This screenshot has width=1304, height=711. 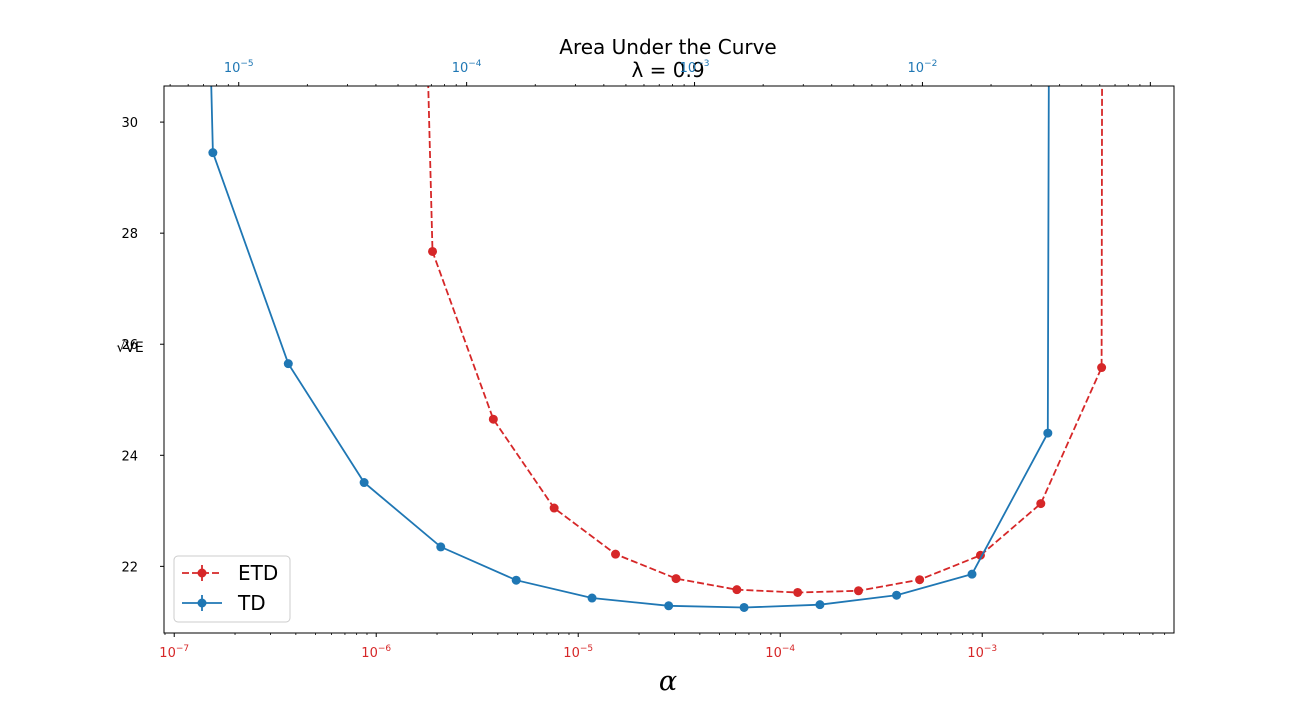 What do you see at coordinates (467, 67) in the screenshot?
I see `top-tick-label: 10⁻⁴` at bounding box center [467, 67].